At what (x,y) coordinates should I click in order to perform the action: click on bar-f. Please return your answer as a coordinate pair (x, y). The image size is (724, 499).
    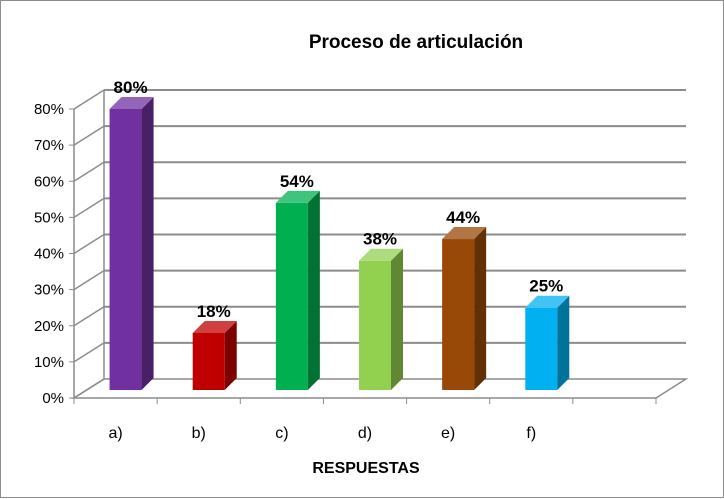
    Looking at the image, I should click on (547, 342).